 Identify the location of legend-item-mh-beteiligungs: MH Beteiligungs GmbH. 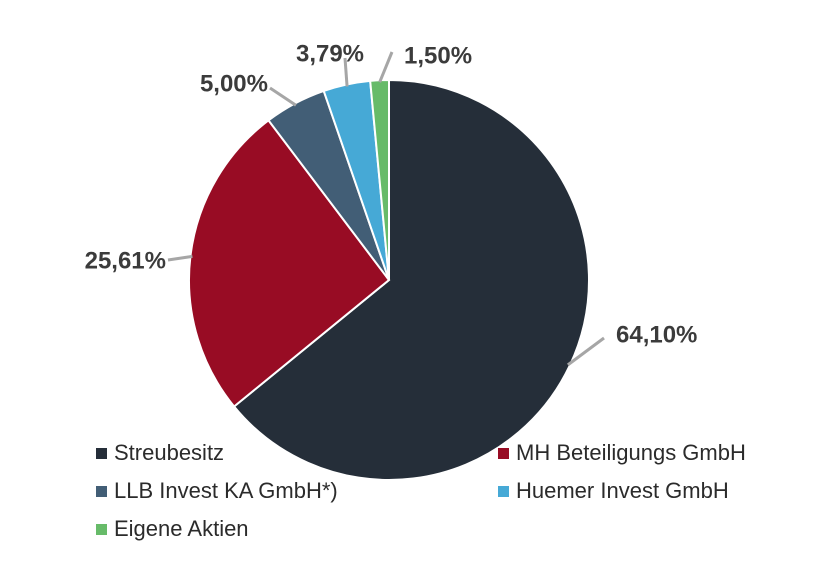
(622, 453).